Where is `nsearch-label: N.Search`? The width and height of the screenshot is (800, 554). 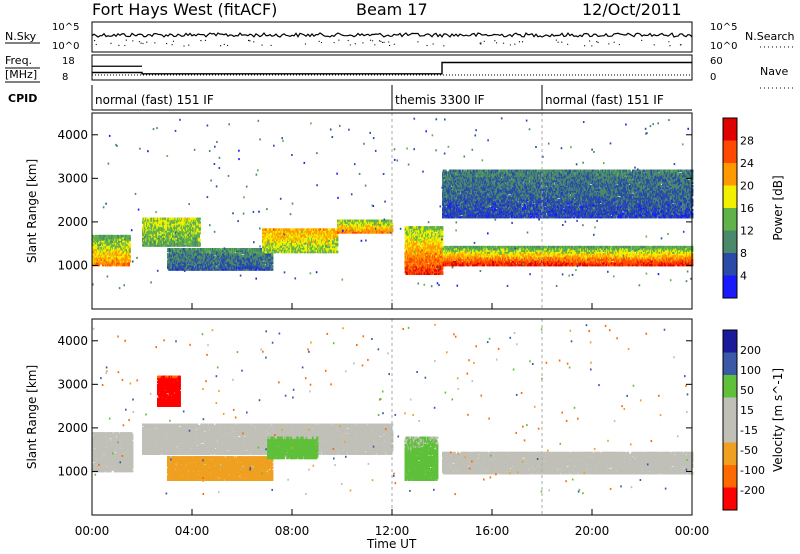 nsearch-label: N.Search is located at coordinates (770, 36).